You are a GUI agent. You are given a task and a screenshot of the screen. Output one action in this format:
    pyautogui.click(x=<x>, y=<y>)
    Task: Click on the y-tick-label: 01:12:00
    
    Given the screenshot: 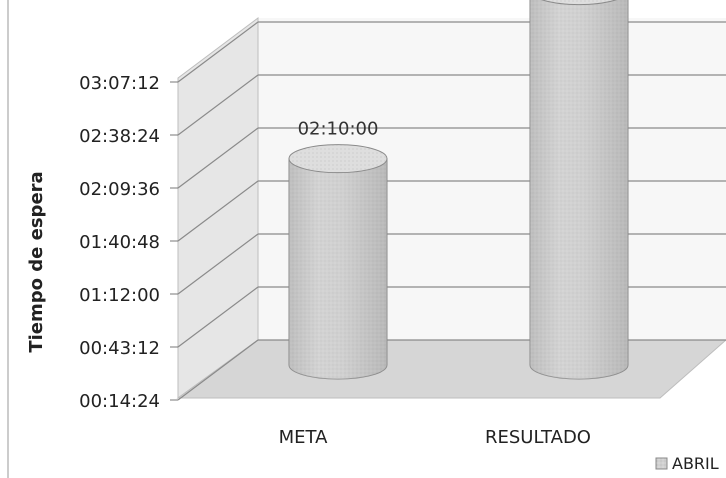 What is the action you would take?
    pyautogui.click(x=119, y=295)
    